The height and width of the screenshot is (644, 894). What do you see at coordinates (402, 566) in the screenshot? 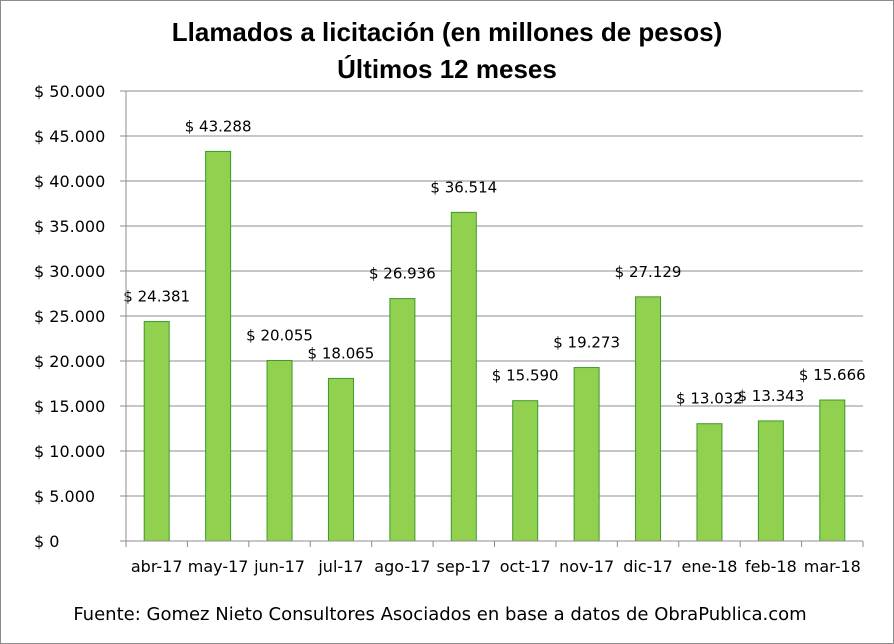
I see `x-tick-label: ago-17` at bounding box center [402, 566].